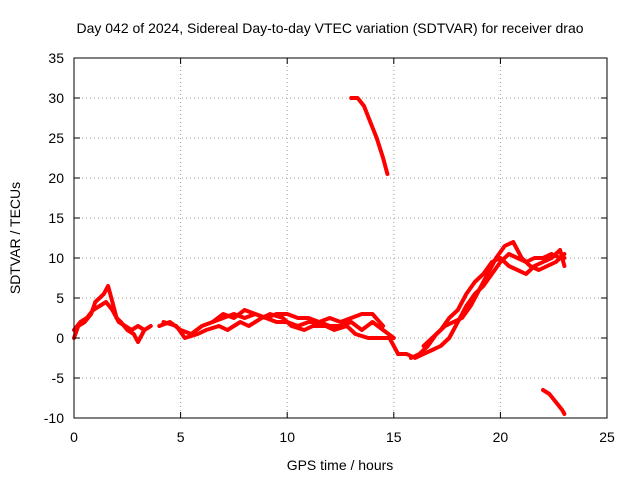  I want to click on y-tick-label: 35, so click(56, 58).